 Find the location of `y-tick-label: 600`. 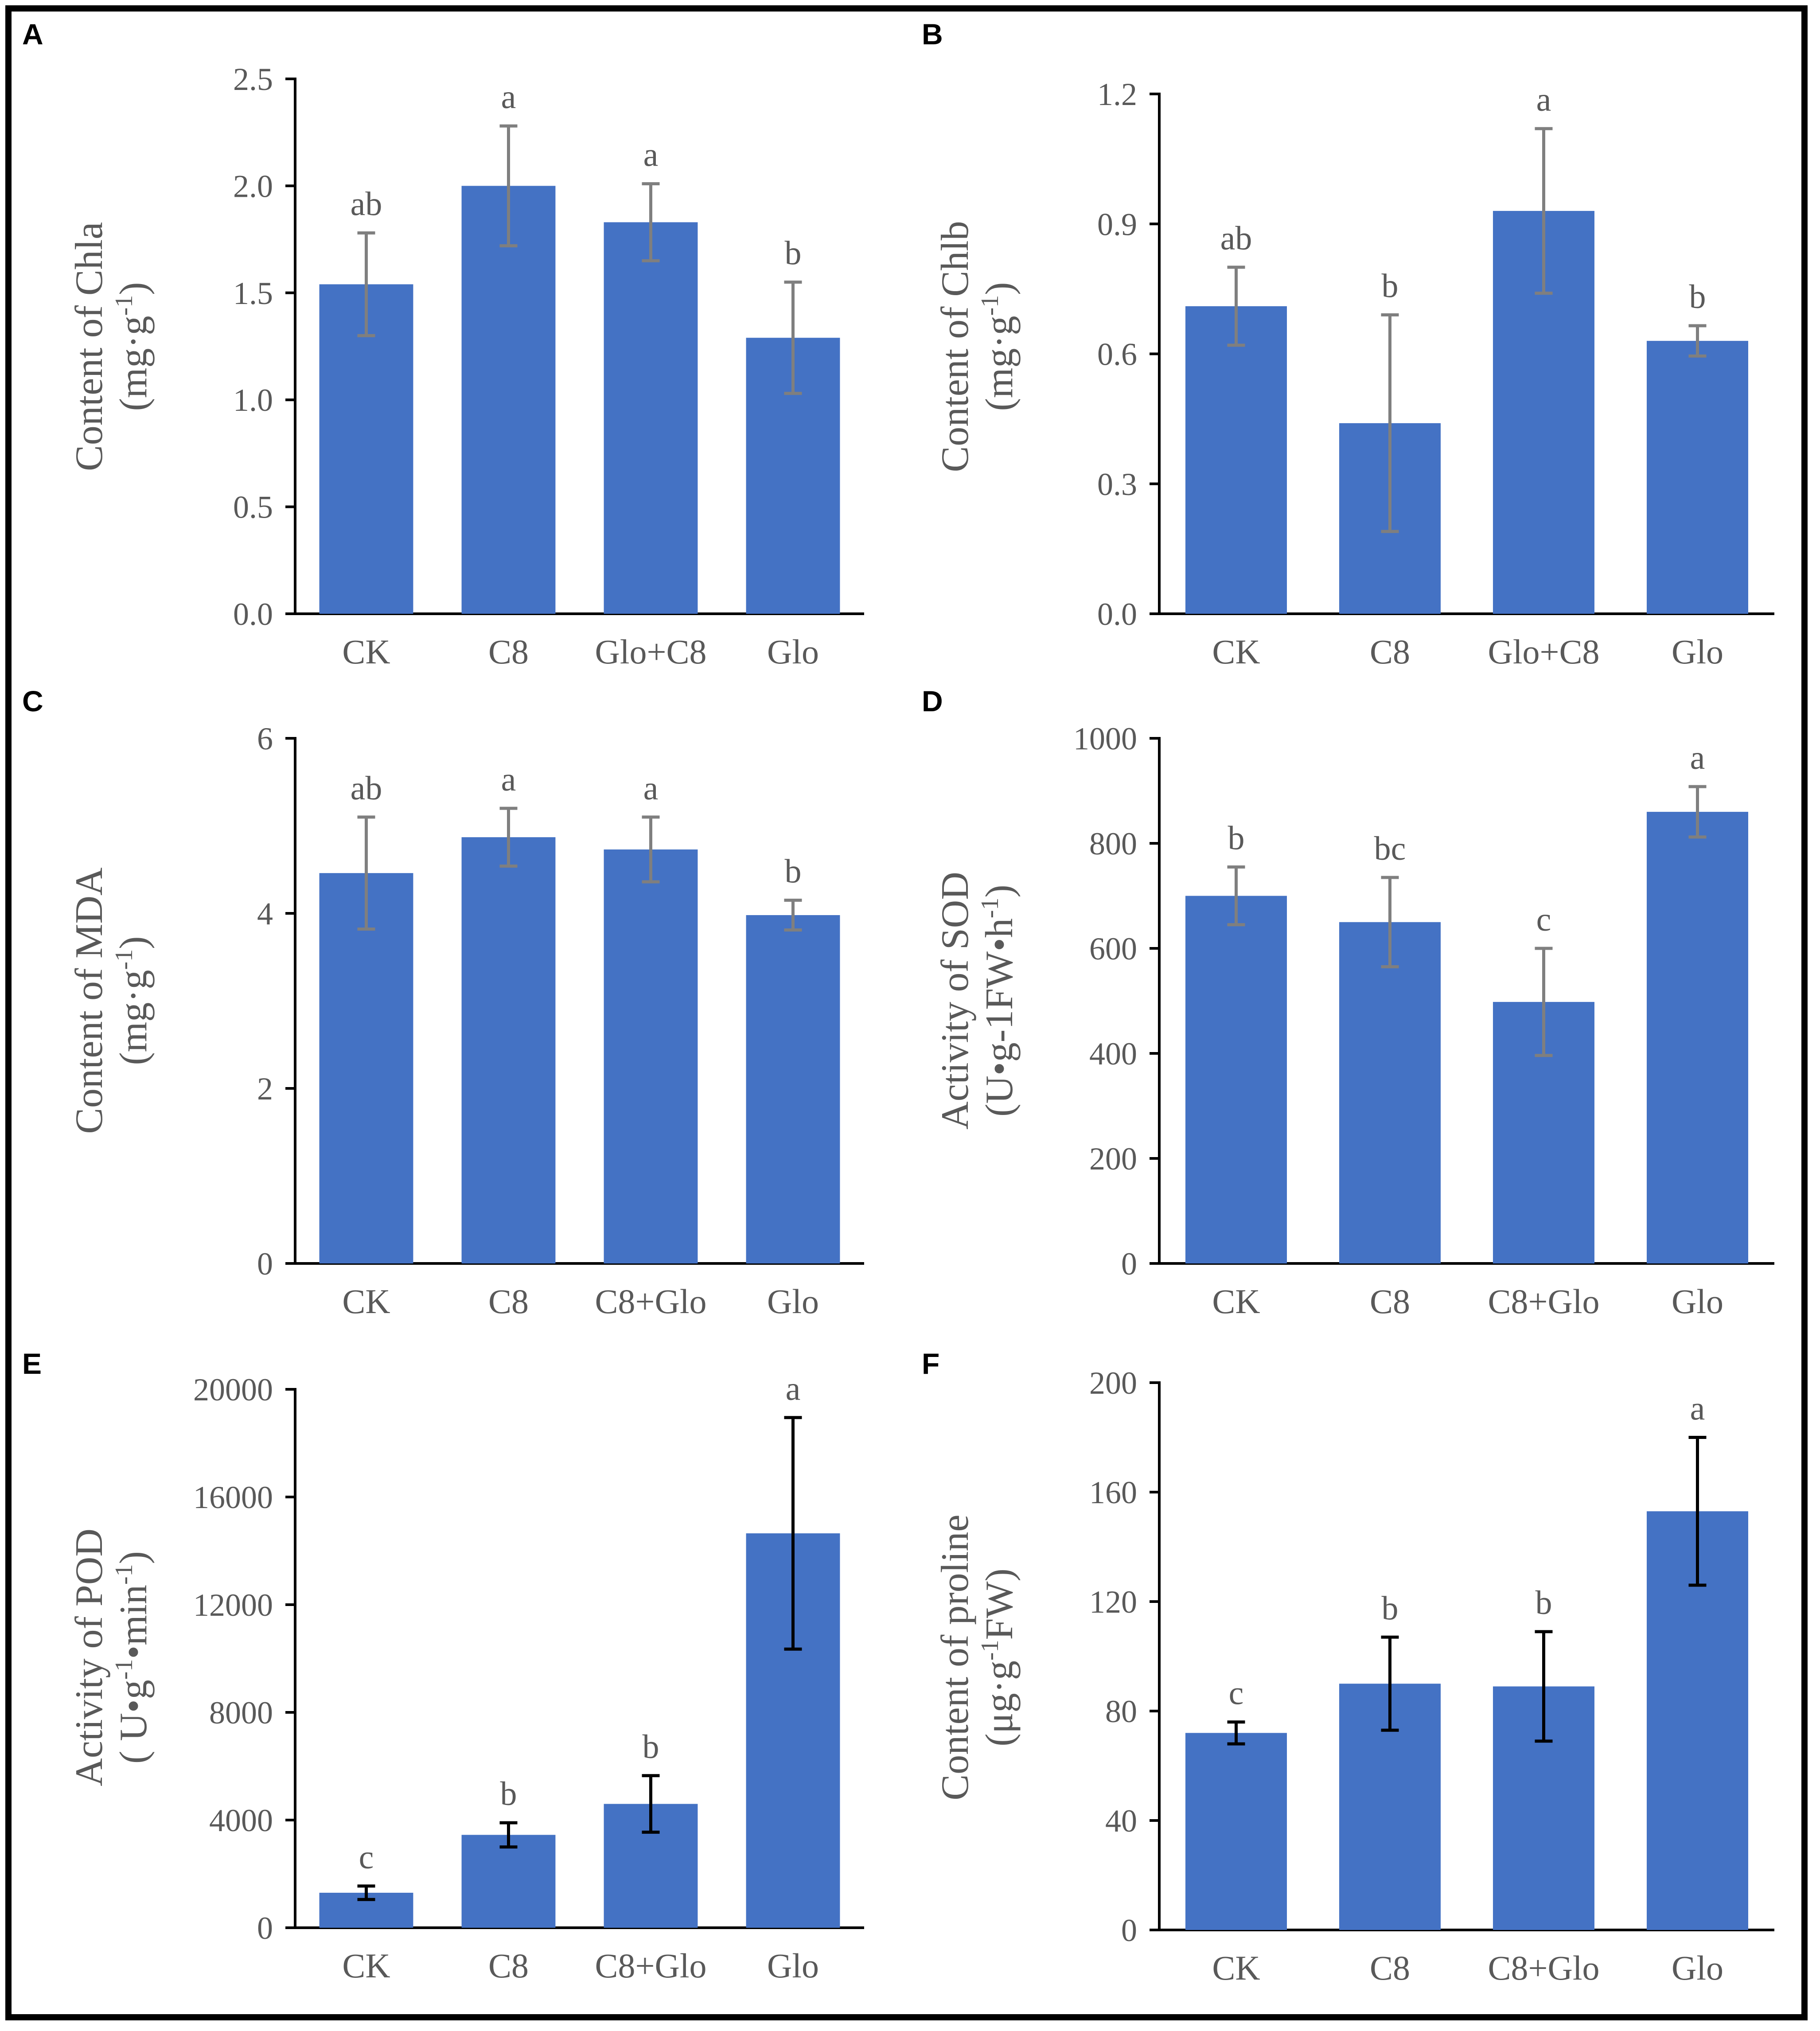

y-tick-label: 600 is located at coordinates (1113, 949).